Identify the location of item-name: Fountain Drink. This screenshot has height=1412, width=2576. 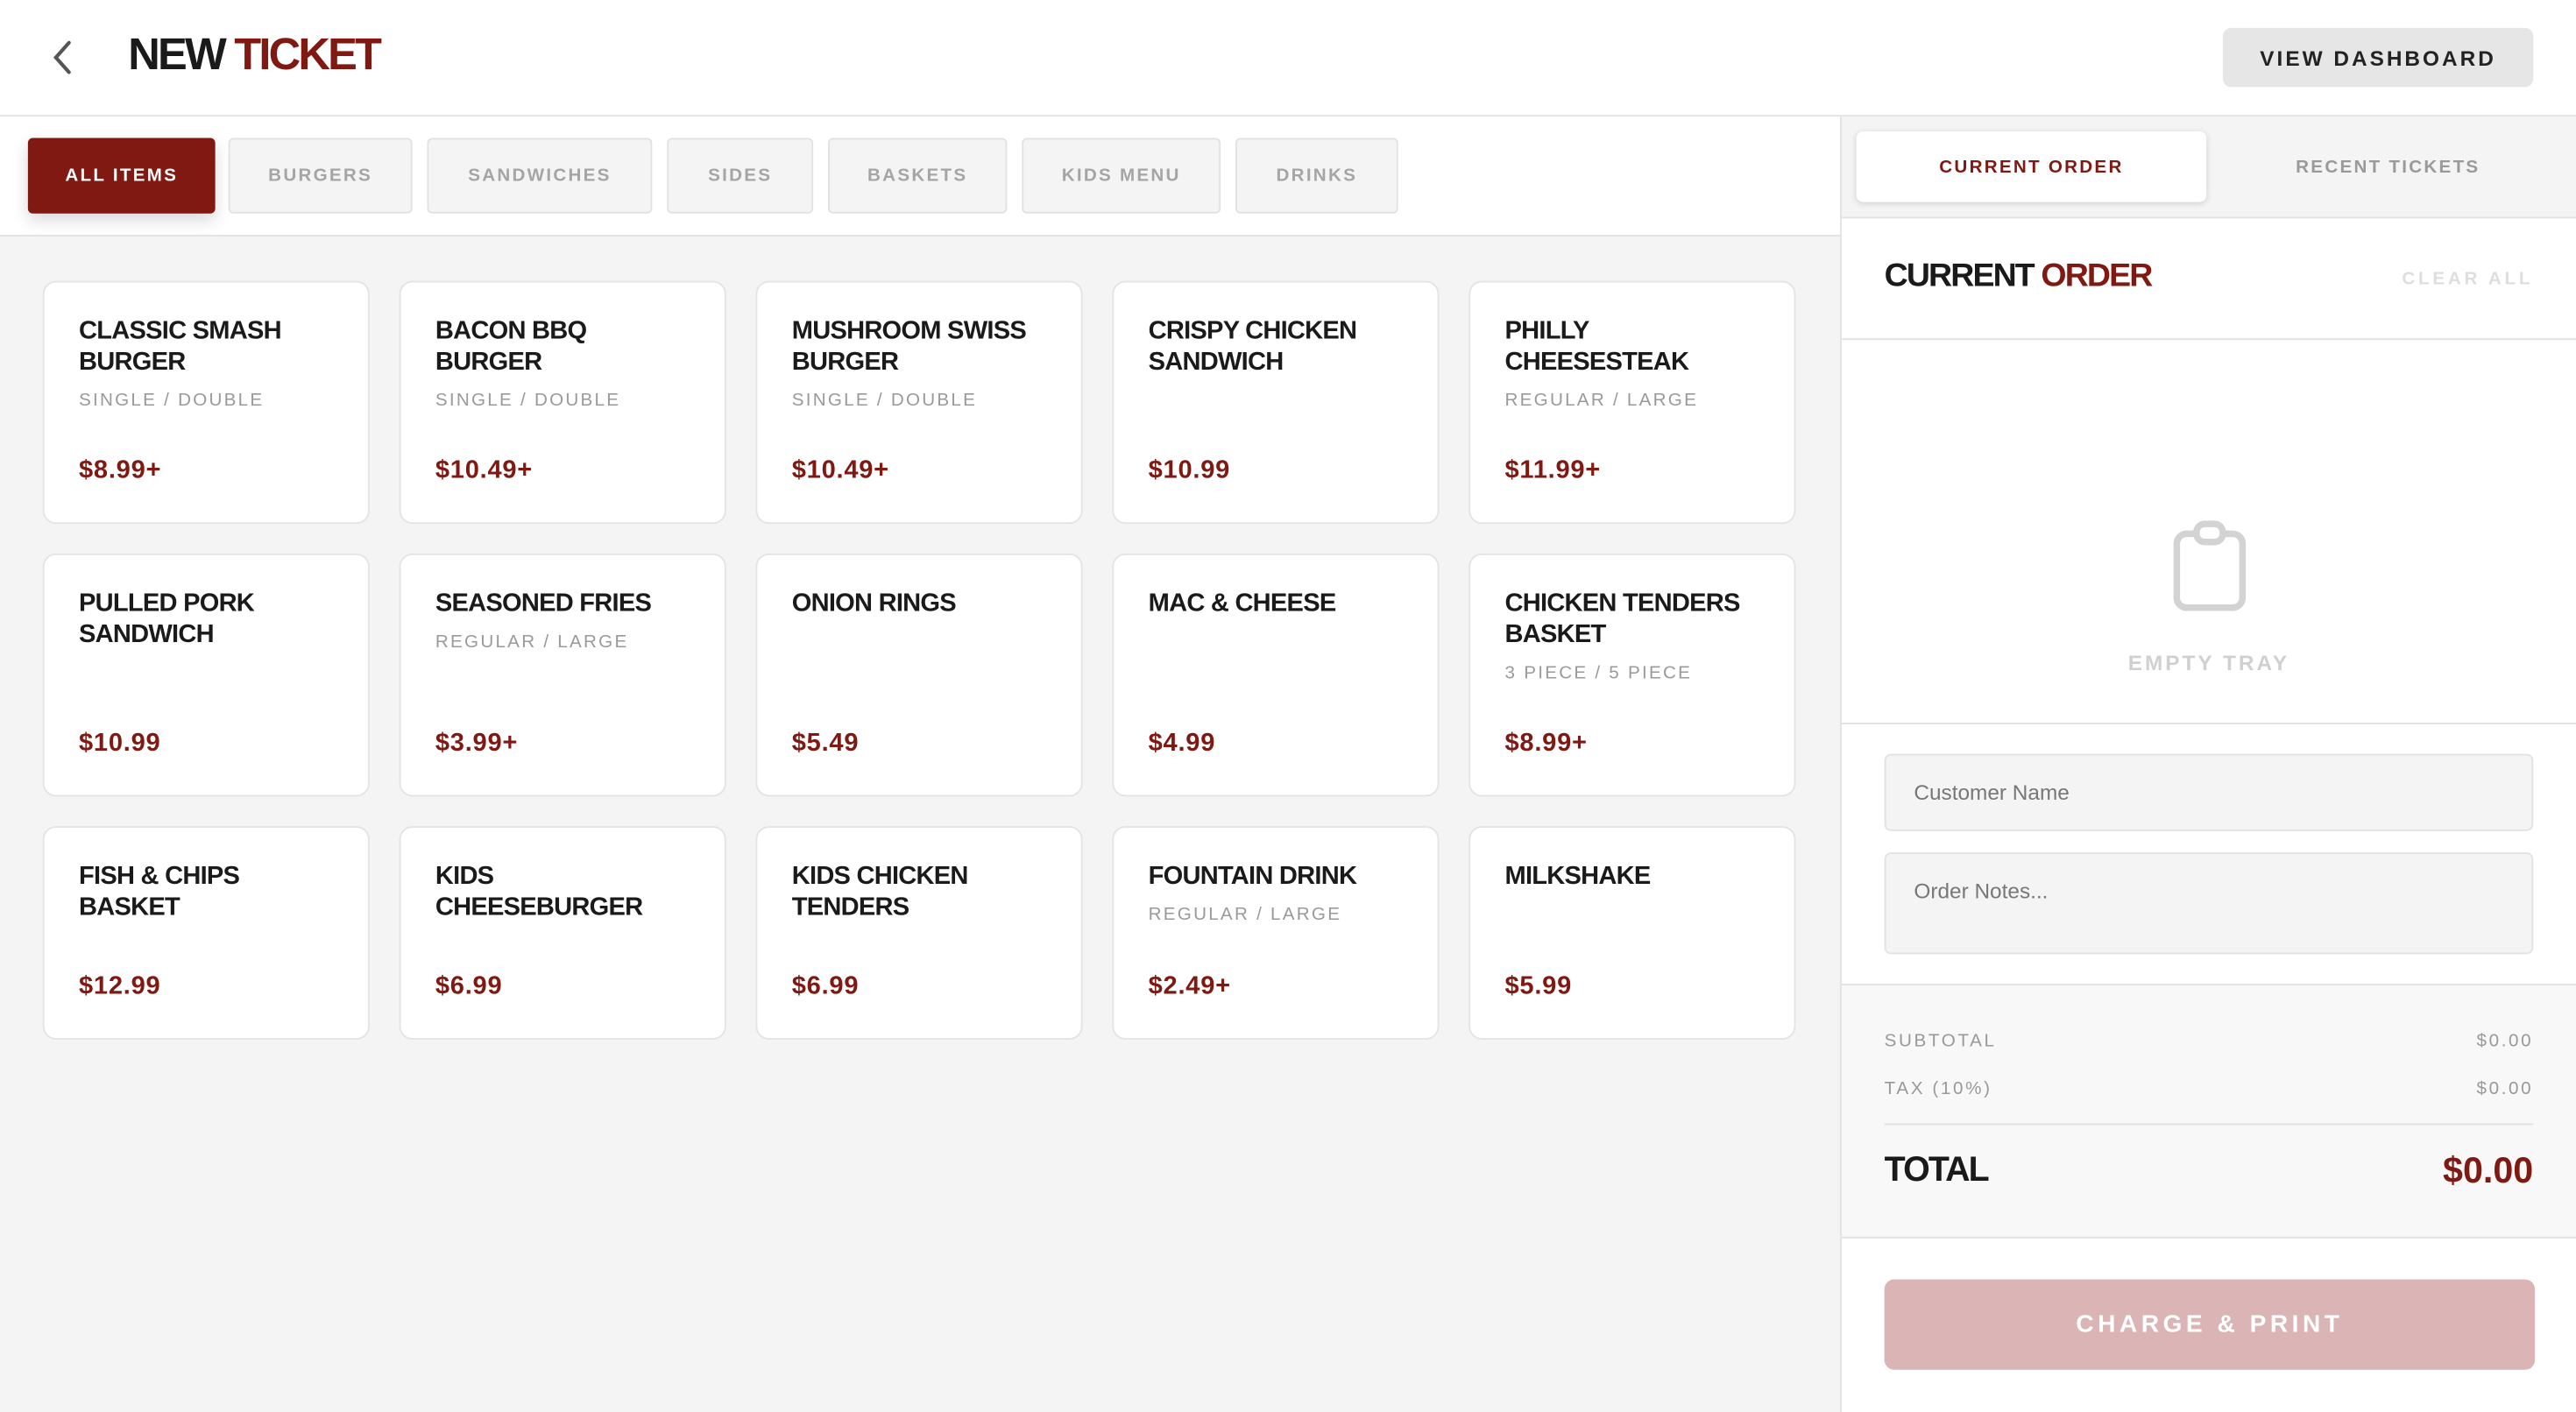
(1252, 877).